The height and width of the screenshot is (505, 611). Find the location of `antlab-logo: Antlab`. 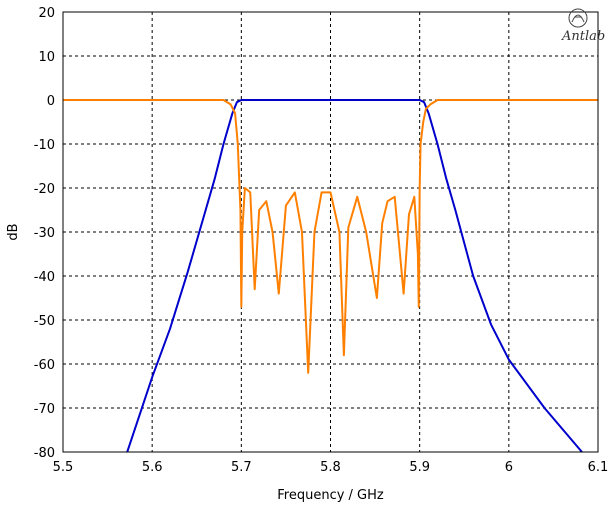

antlab-logo: Antlab is located at coordinates (583, 26).